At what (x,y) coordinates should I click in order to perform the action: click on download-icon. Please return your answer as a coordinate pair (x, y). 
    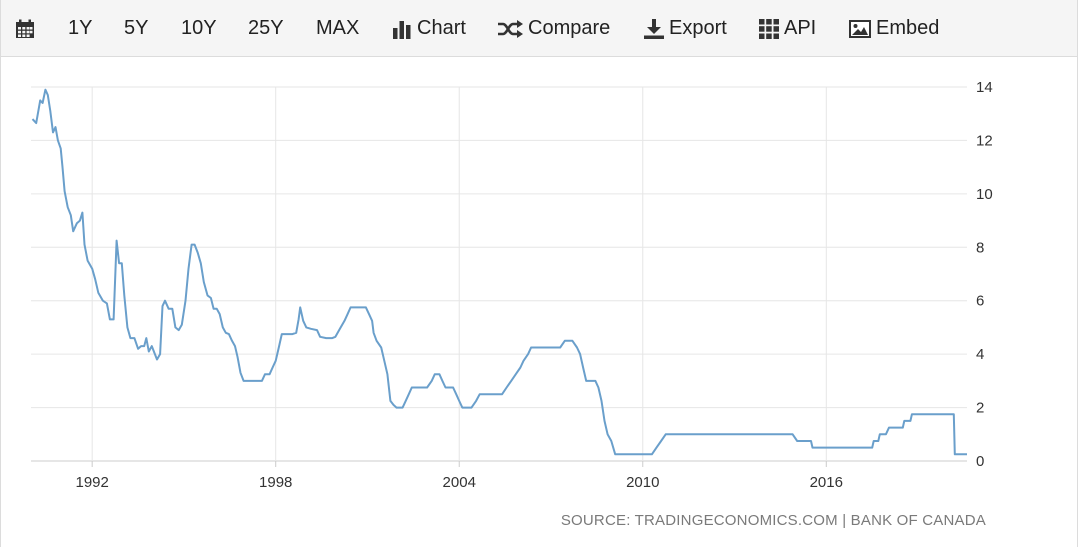
    Looking at the image, I should click on (654, 28).